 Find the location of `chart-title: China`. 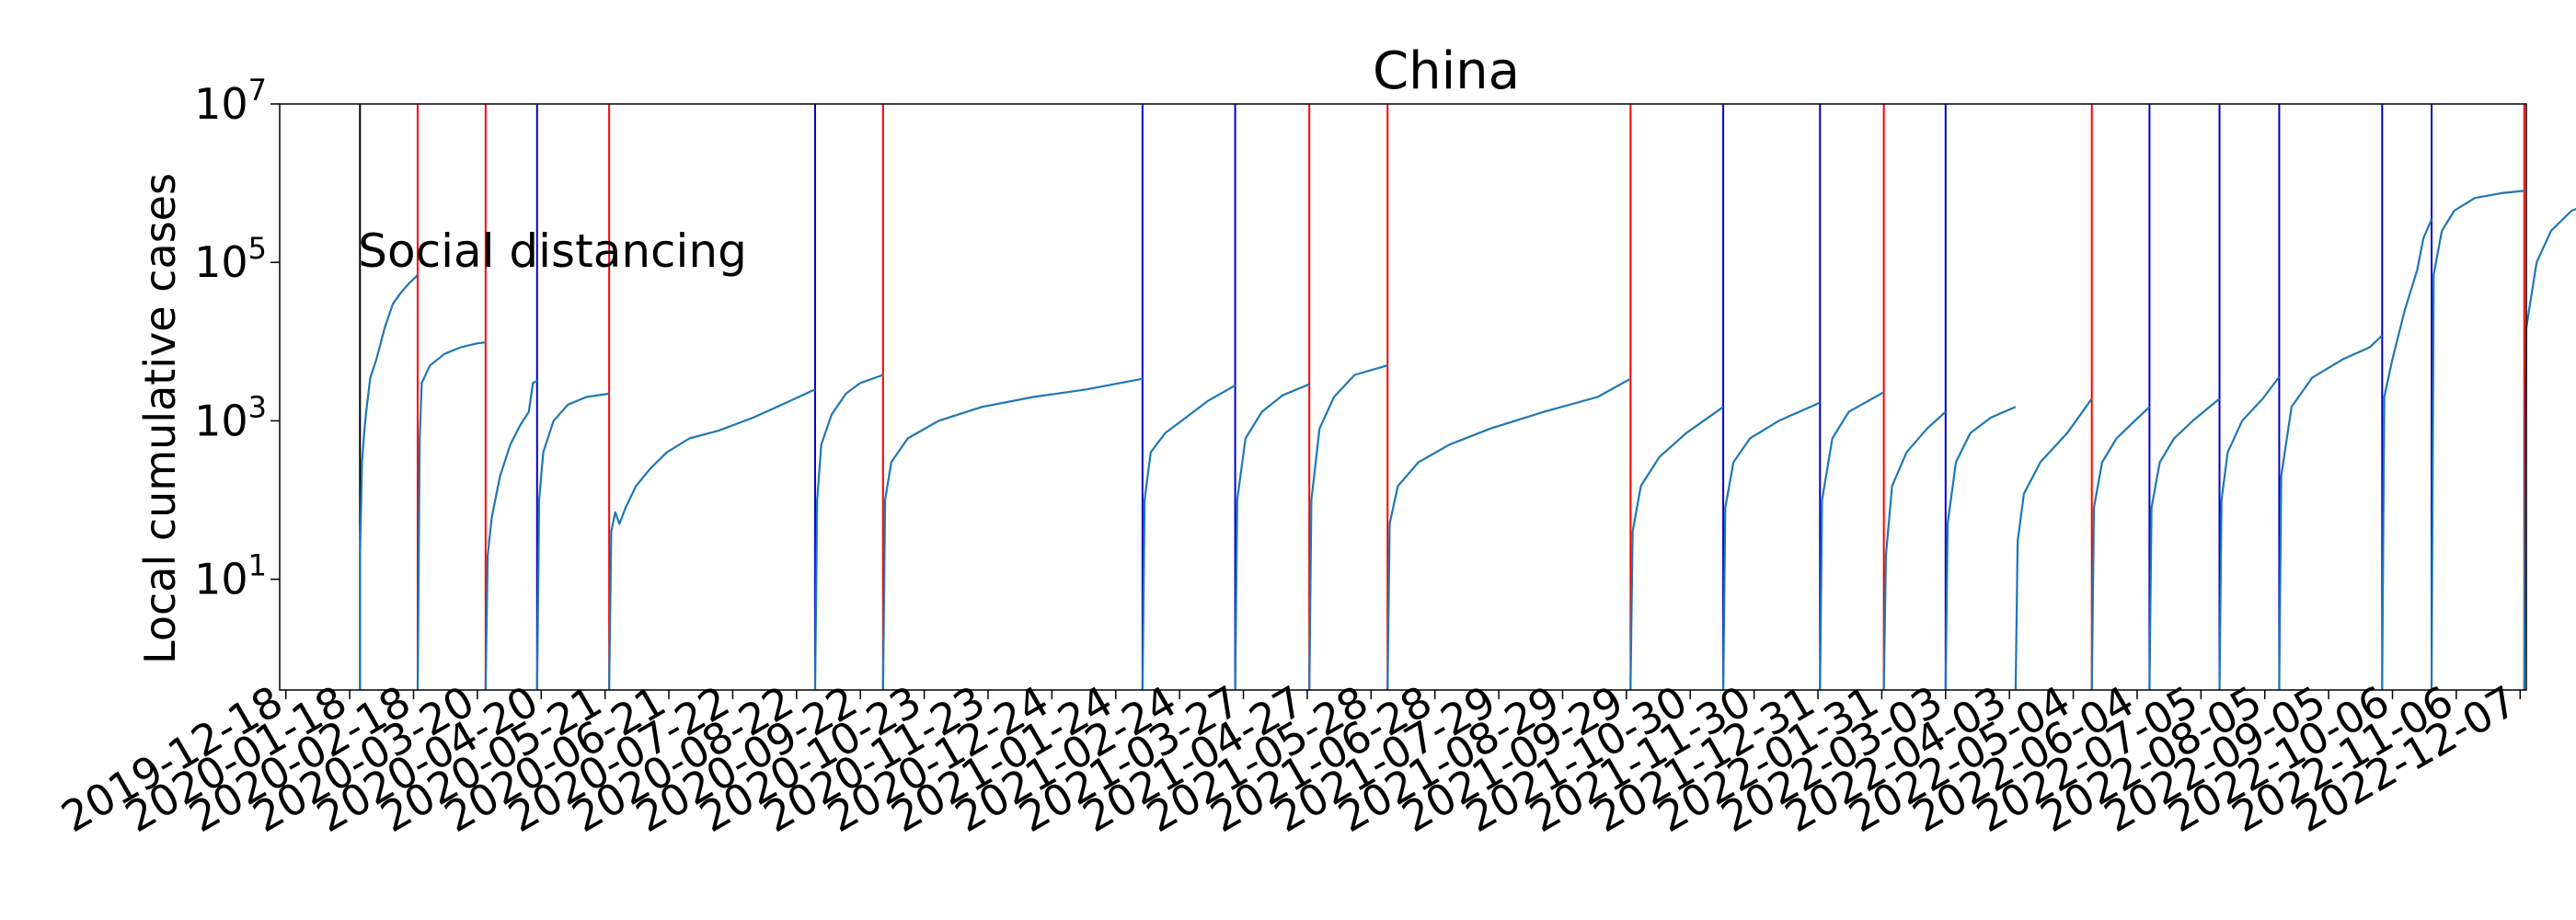

chart-title: China is located at coordinates (1446, 71).